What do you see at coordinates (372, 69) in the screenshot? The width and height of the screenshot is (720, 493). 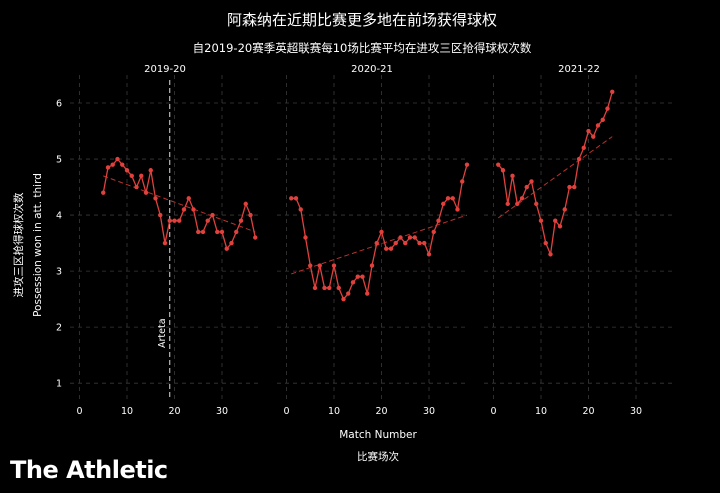 I see `panel-title: 2020-21` at bounding box center [372, 69].